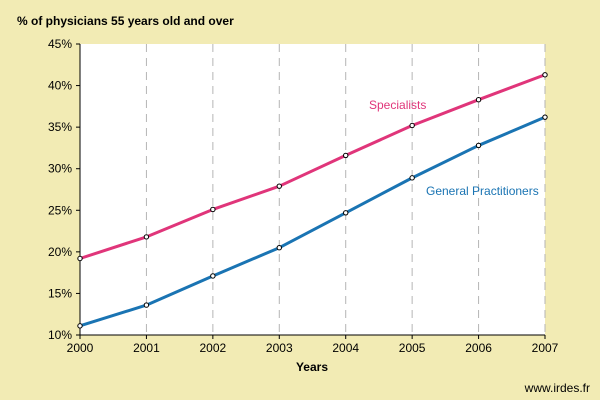 This screenshot has width=600, height=400. I want to click on data-point-specialists-2004, so click(346, 155).